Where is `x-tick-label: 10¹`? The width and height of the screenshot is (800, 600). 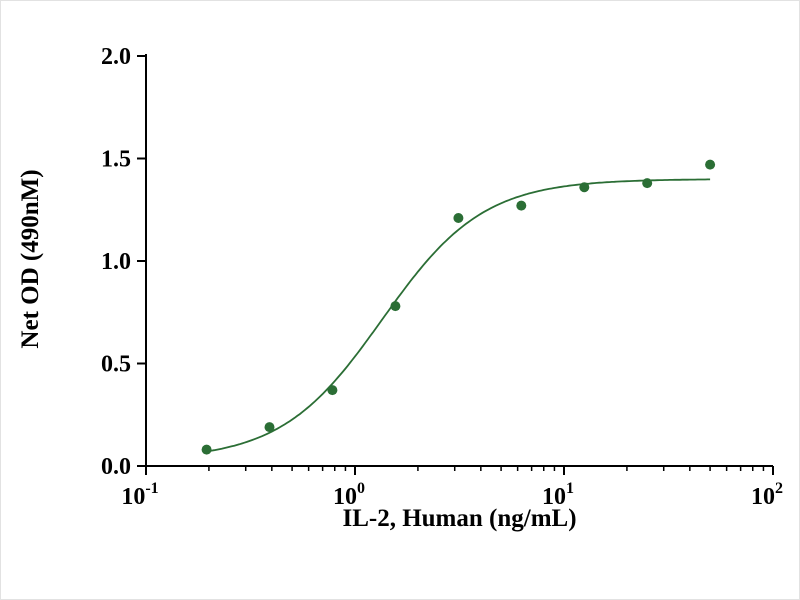
x-tick-label: 10¹ is located at coordinates (558, 495).